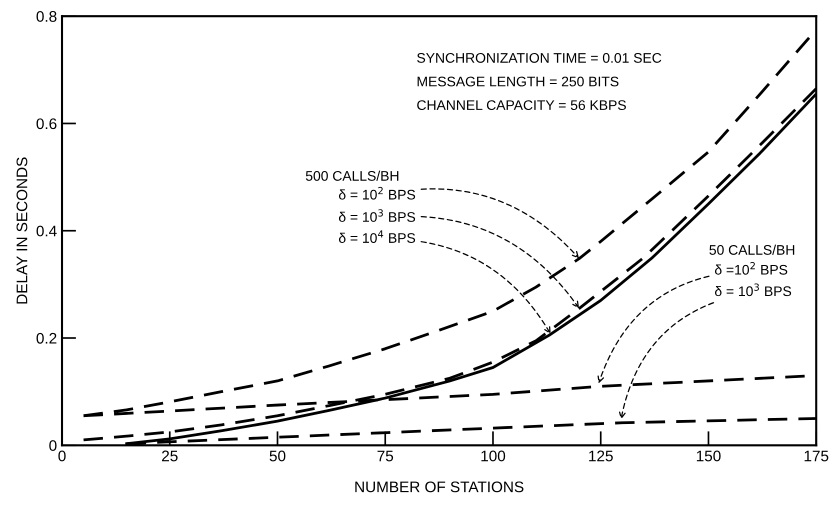  I want to click on annotation: δ = 10$^{4}$ BPS, so click(377, 236).